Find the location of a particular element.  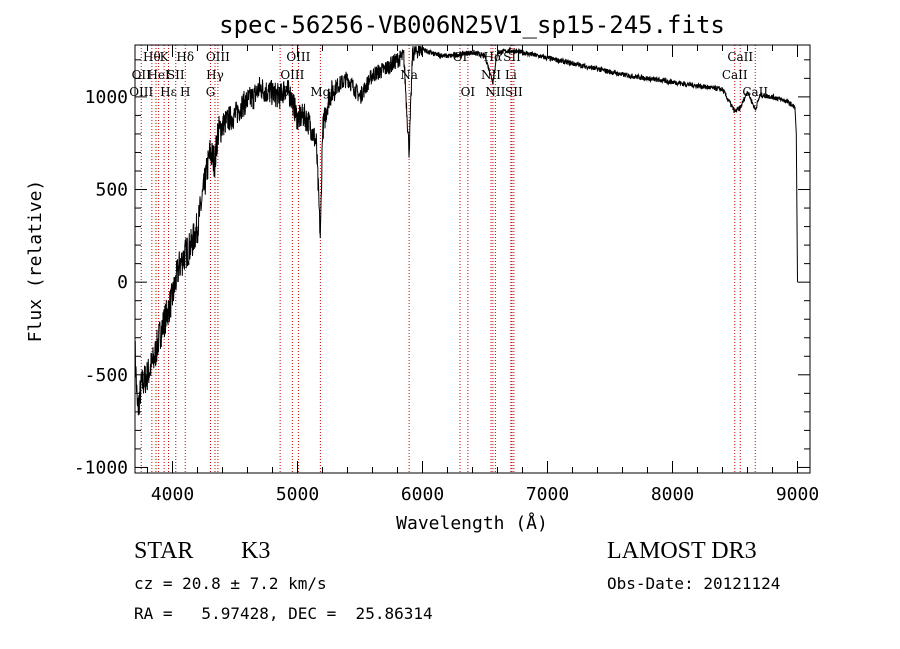

y-tick-label: 500 is located at coordinates (111, 190).